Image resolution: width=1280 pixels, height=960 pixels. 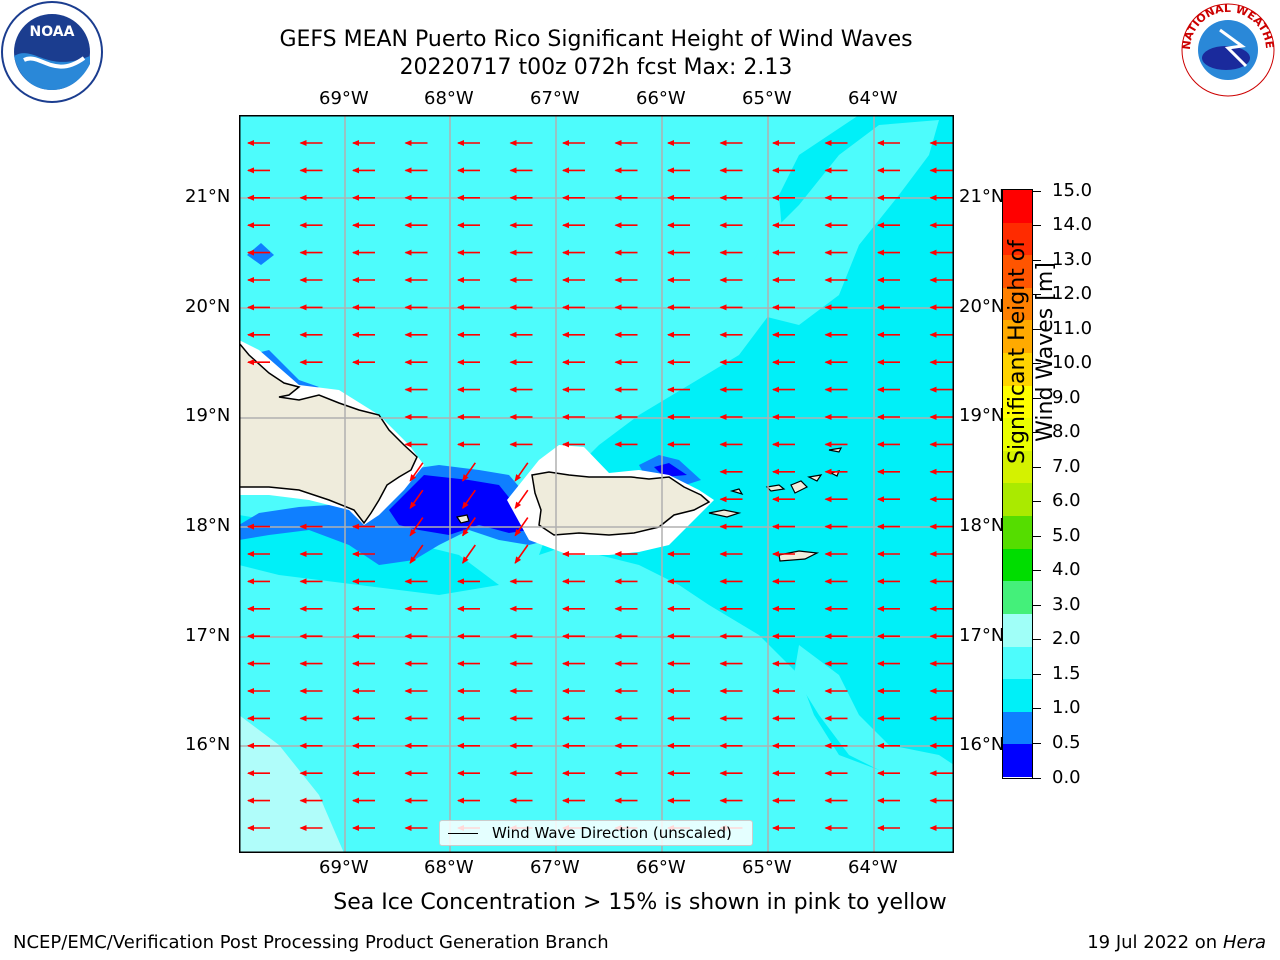 What do you see at coordinates (555, 867) in the screenshot?
I see `bottom-lon-label-67w: 67°W` at bounding box center [555, 867].